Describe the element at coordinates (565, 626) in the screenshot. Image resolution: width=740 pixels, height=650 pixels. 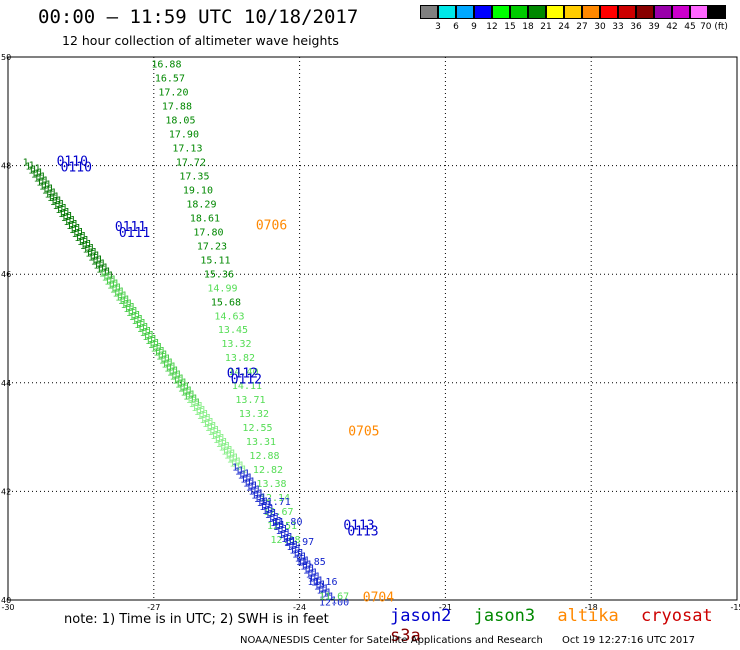
I see `satellite-legend: jason2 jason3 altika cryosat s3a` at that location.